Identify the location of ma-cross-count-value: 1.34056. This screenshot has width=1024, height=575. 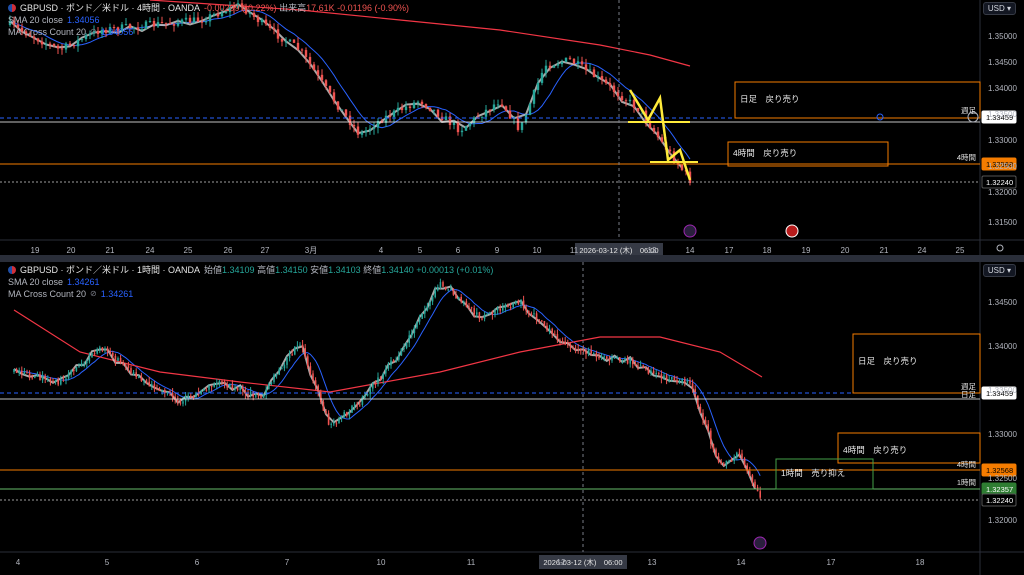
(117, 32).